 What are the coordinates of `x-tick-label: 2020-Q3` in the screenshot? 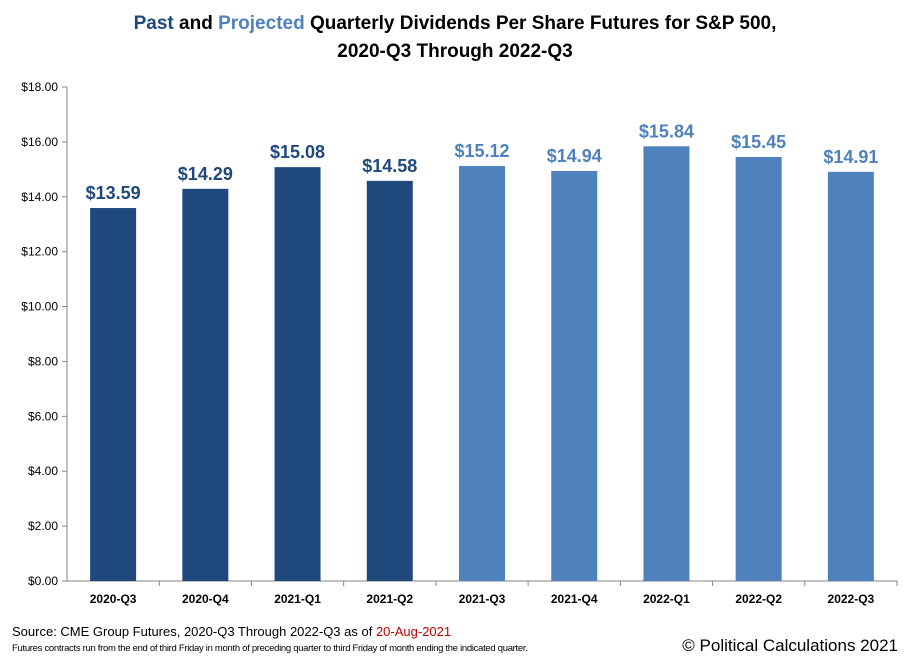 It's located at (113, 599).